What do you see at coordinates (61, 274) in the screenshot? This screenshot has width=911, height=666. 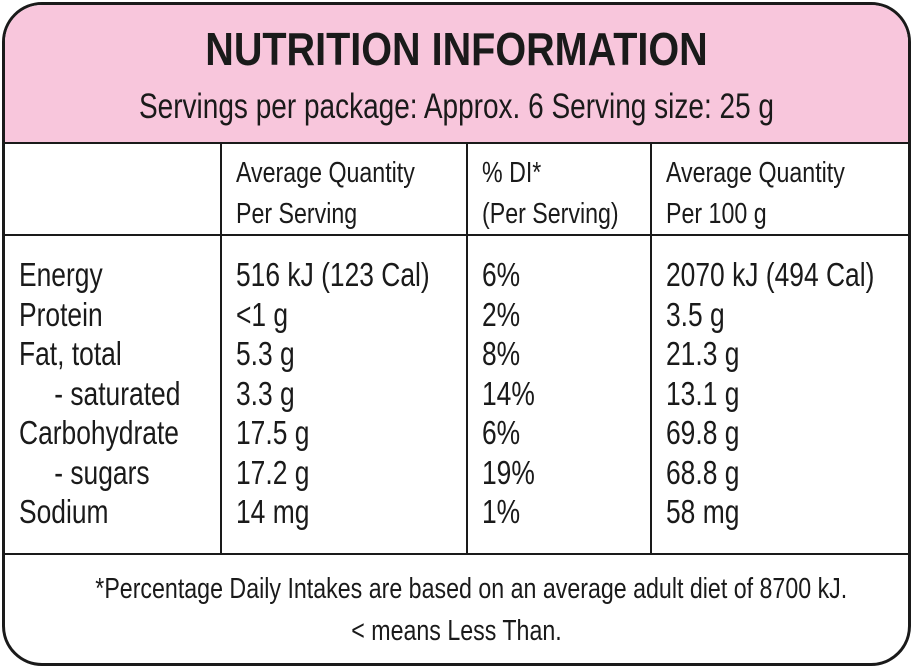 I see `nutrient-name: Energy` at bounding box center [61, 274].